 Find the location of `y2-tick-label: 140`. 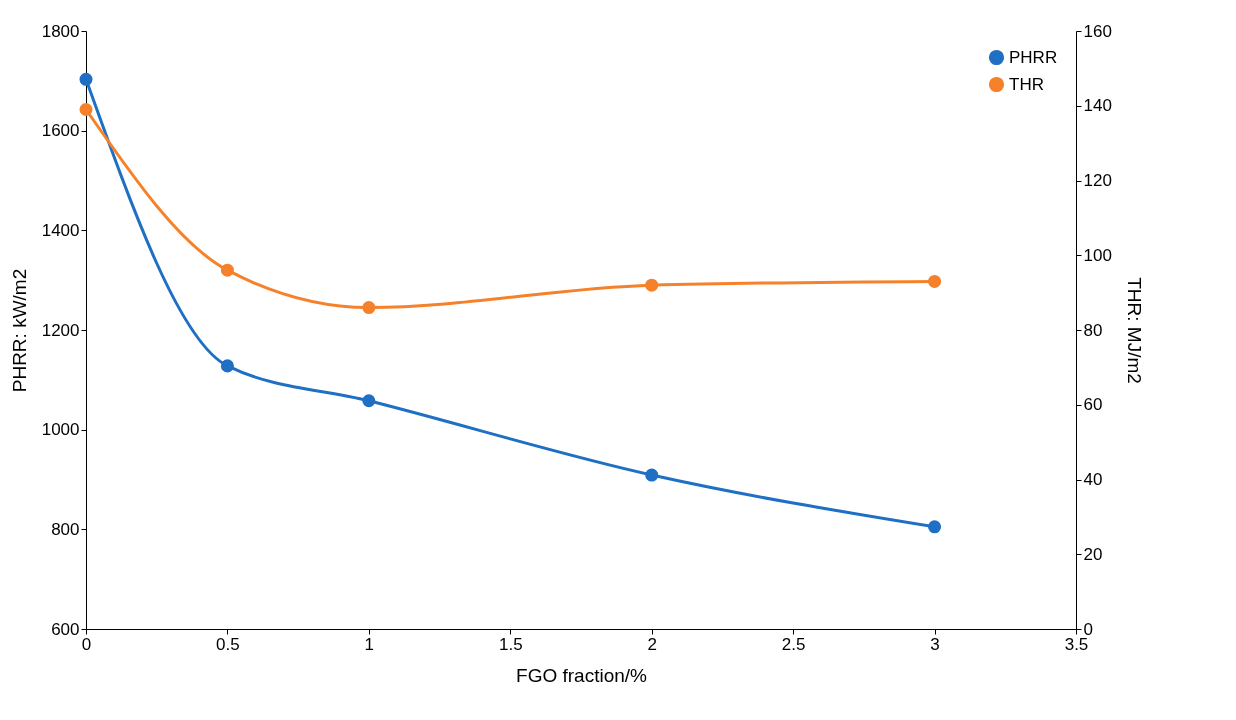

y2-tick-label: 140 is located at coordinates (1097, 106).